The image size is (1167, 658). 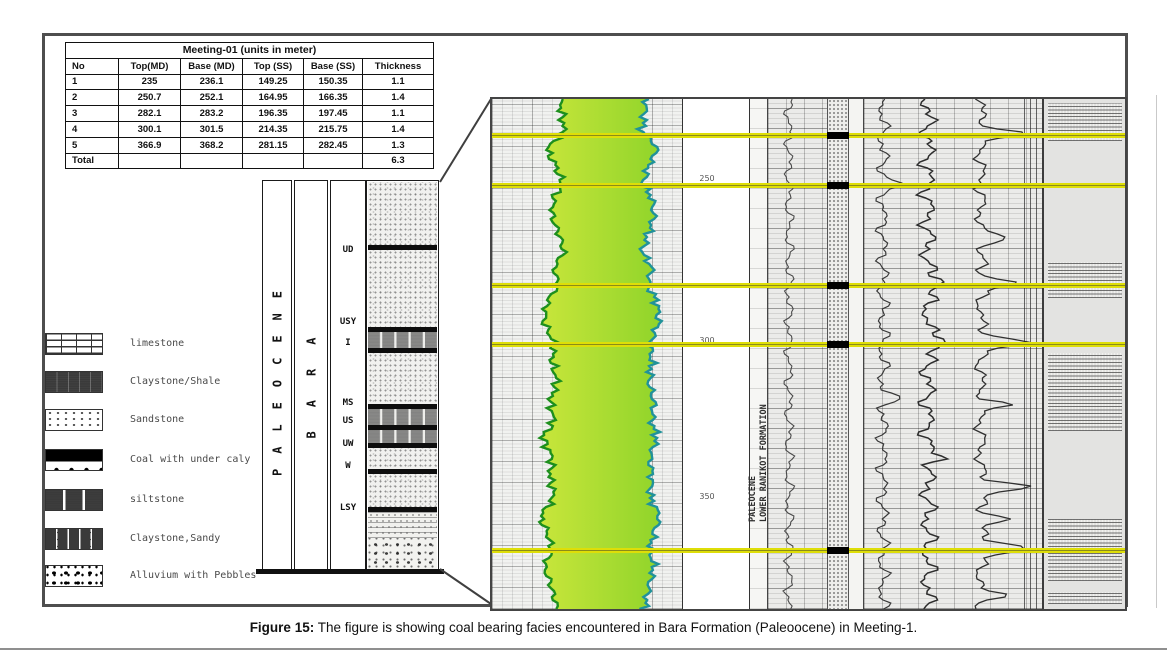 I want to click on table-total-row: Total 6.3, so click(x=249, y=161).